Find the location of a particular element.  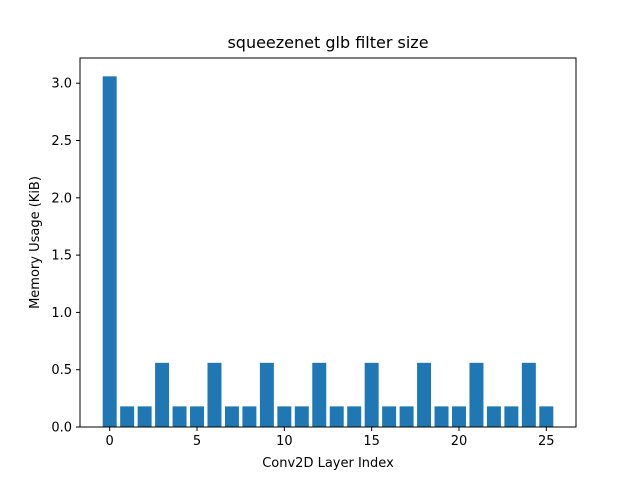

x-tick-label: 5 is located at coordinates (197, 441).